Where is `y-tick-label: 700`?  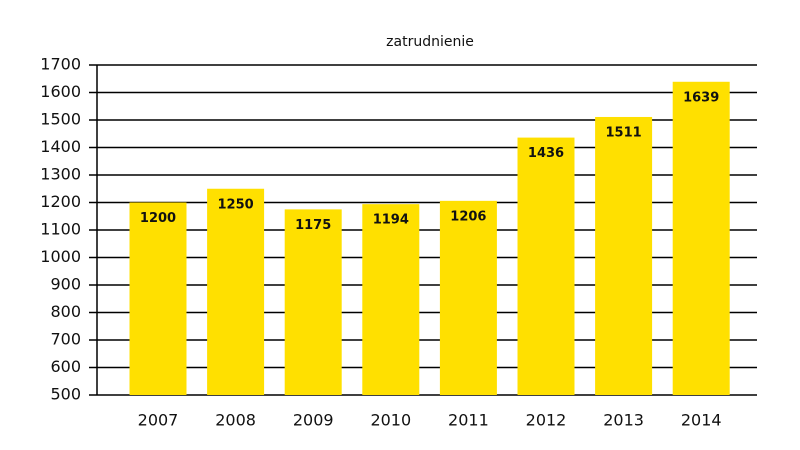
y-tick-label: 700 is located at coordinates (65, 339).